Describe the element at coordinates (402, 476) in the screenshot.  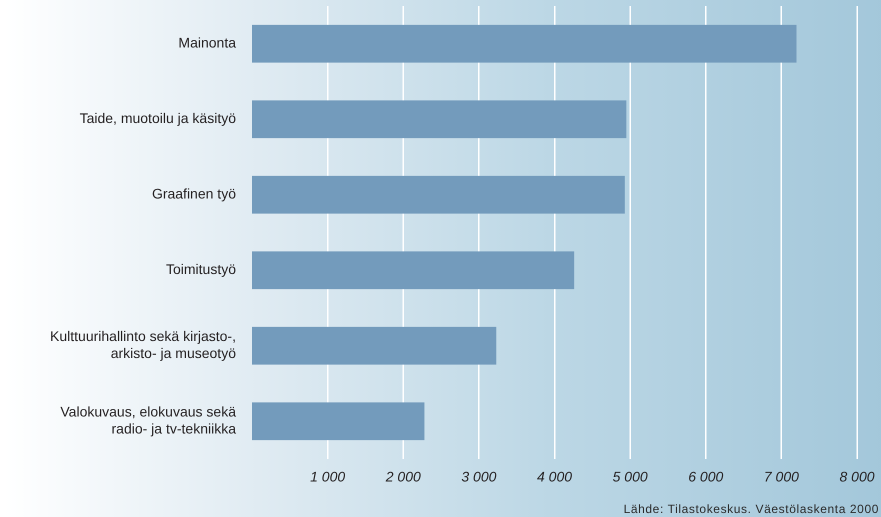
I see `x-tick-label: 2 000` at that location.